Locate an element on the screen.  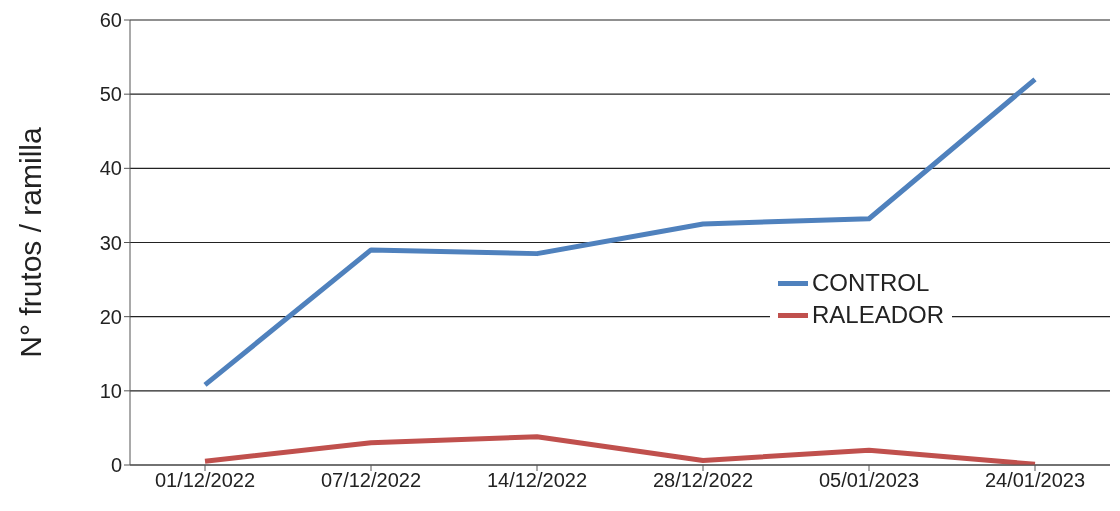
legend-label: RALEADOR is located at coordinates (878, 315).